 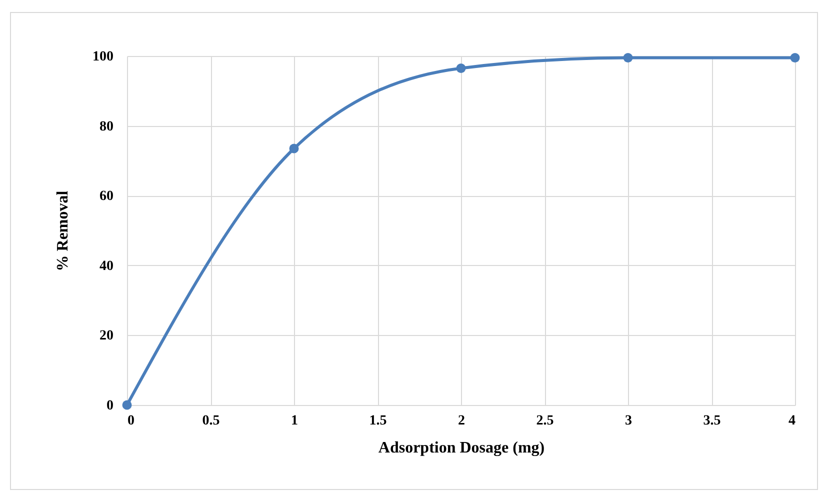 What do you see at coordinates (792, 421) in the screenshot?
I see `x-tick-label: 4` at bounding box center [792, 421].